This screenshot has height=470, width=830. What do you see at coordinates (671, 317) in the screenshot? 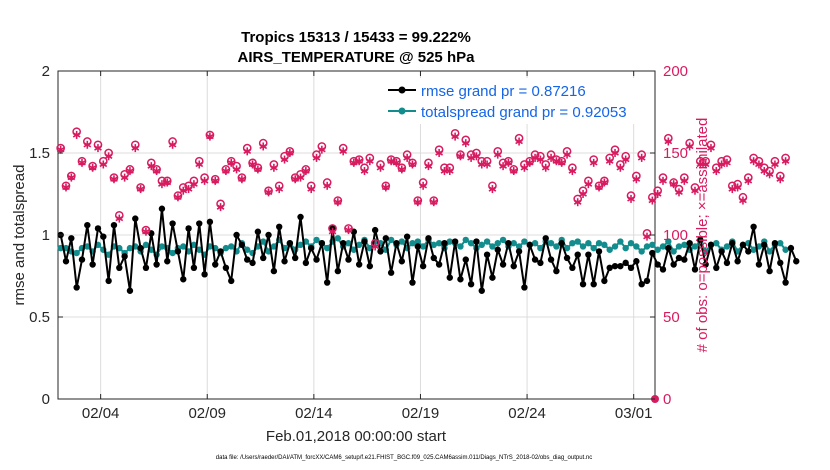
I see `y-right-tick-label: 50` at bounding box center [671, 317].